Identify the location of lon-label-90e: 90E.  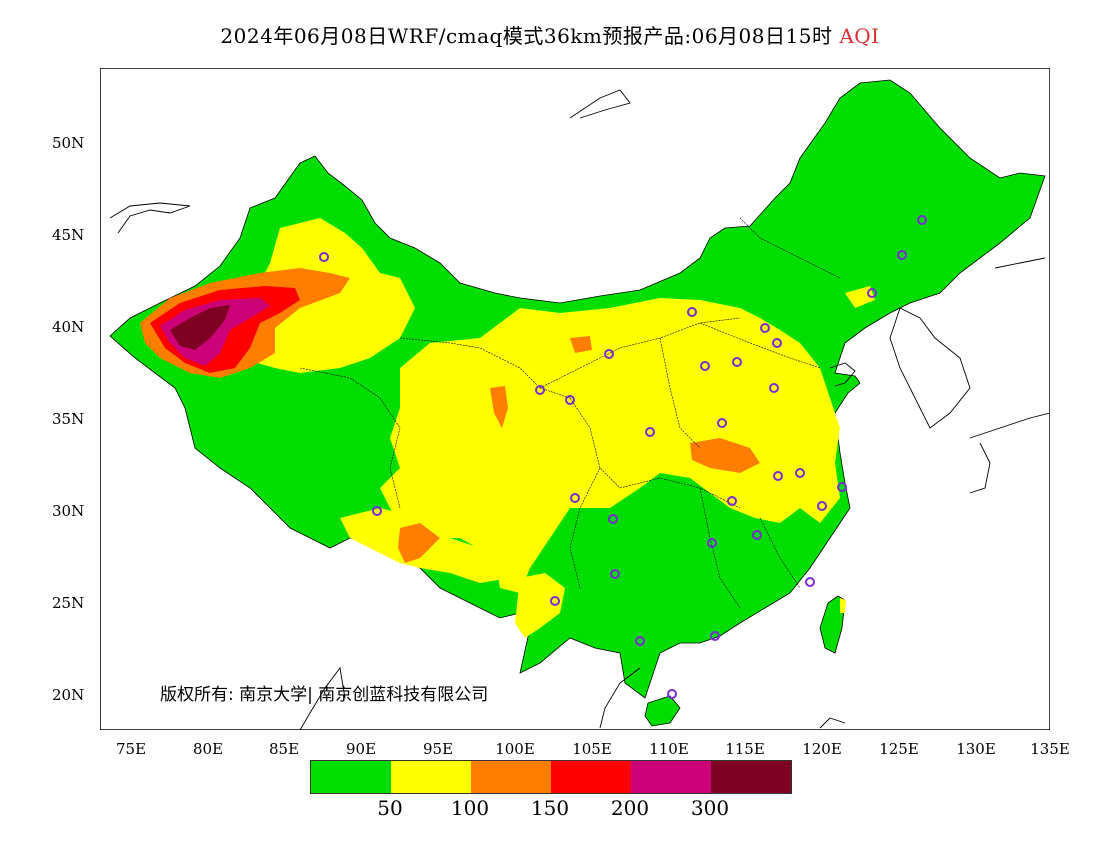
(361, 749).